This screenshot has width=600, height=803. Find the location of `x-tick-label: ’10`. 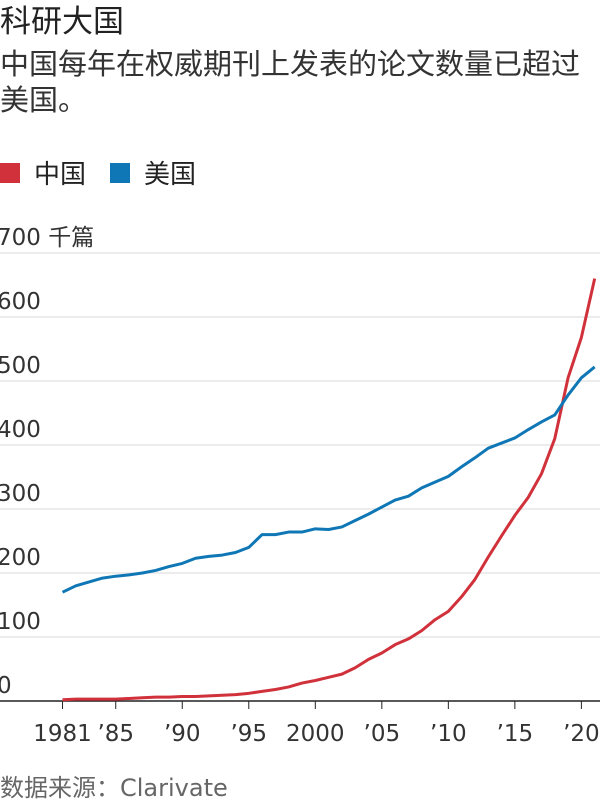

x-tick-label: ’10 is located at coordinates (448, 734).